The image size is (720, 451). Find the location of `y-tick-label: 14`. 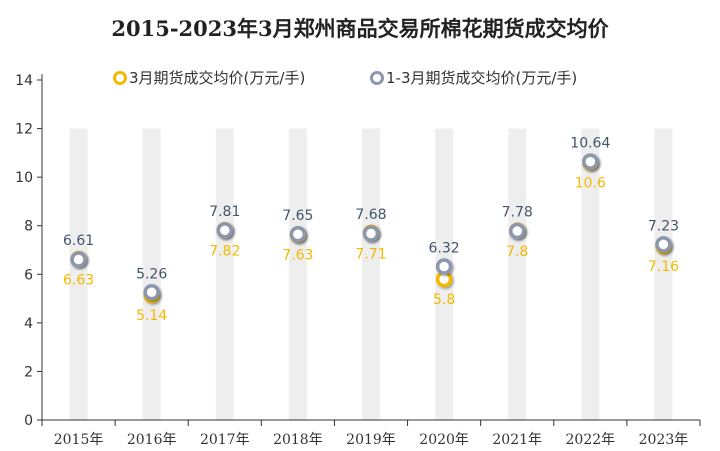

y-tick-label: 14 is located at coordinates (24, 81).